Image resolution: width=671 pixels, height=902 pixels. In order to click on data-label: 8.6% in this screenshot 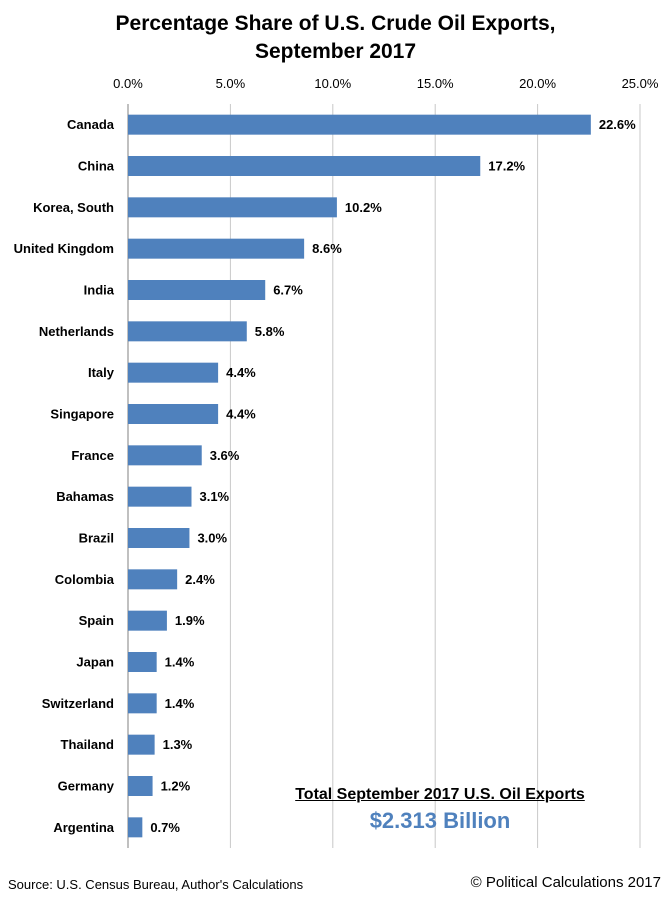, I will do `click(327, 248)`.